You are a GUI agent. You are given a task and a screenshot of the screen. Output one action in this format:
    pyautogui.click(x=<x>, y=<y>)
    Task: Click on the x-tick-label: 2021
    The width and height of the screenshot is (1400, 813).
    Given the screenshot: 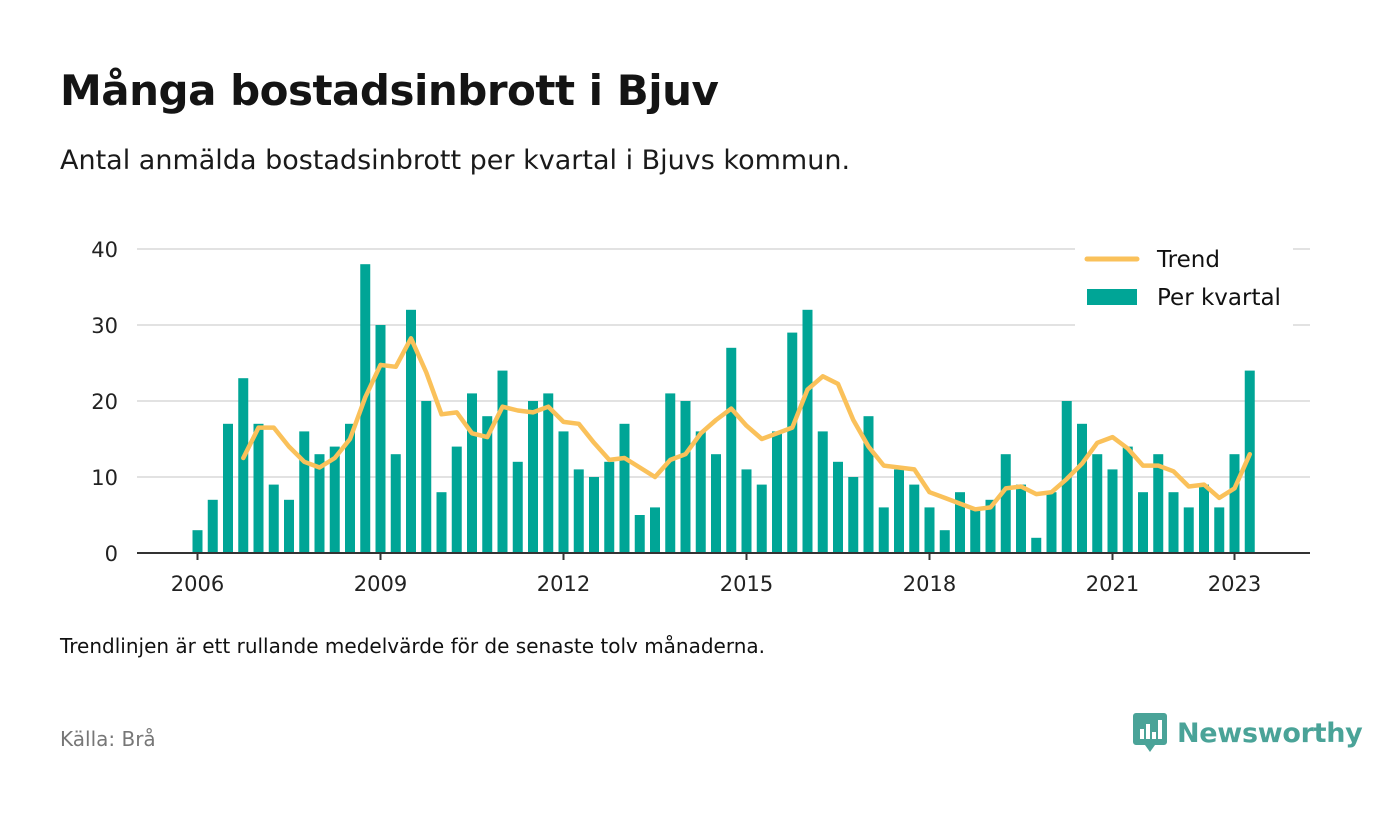 What is the action you would take?
    pyautogui.click(x=1112, y=584)
    